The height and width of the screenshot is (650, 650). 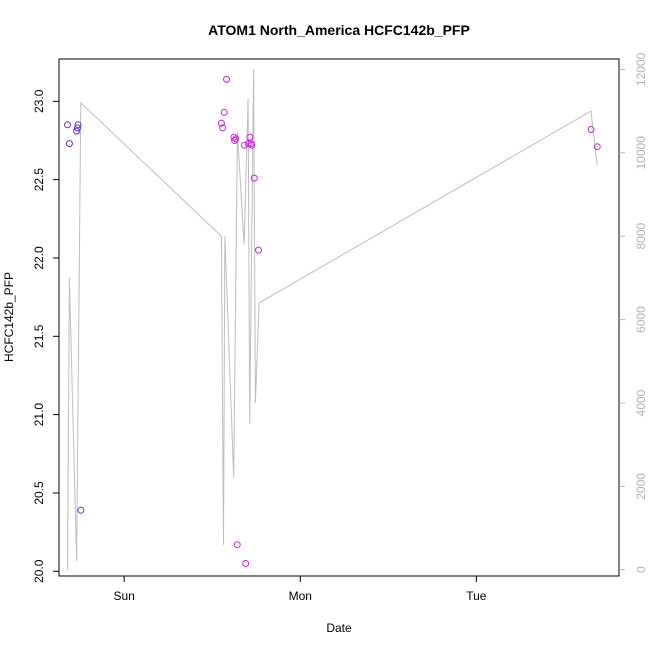 What do you see at coordinates (39, 571) in the screenshot?
I see `y-tick-label: 20.0` at bounding box center [39, 571].